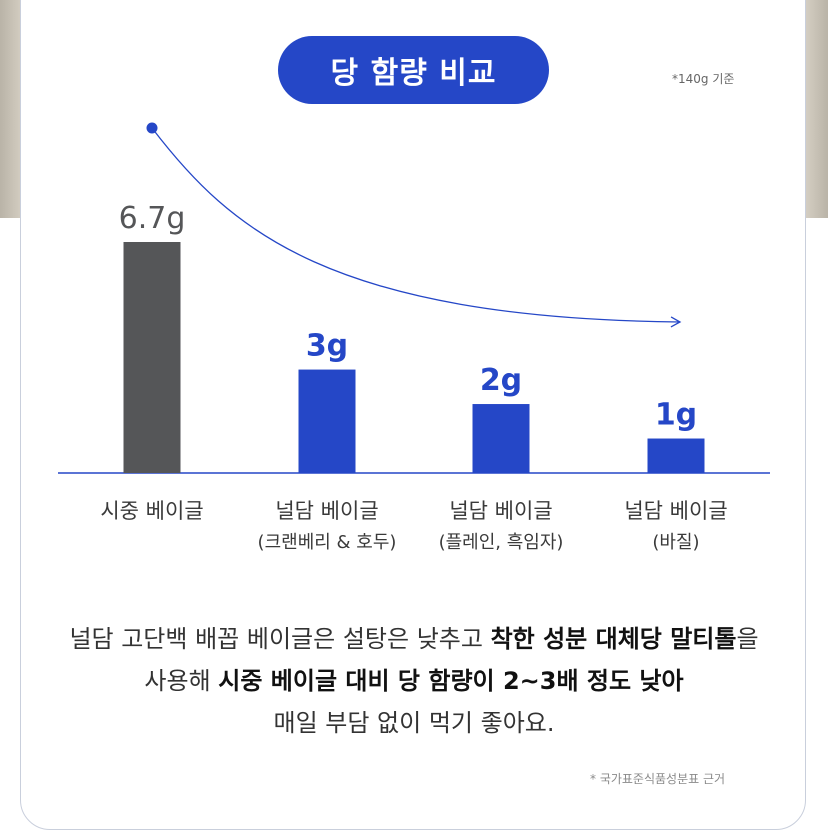 The height and width of the screenshot is (830, 828). What do you see at coordinates (181, 681) in the screenshot?
I see `description-text: 사용해` at bounding box center [181, 681].